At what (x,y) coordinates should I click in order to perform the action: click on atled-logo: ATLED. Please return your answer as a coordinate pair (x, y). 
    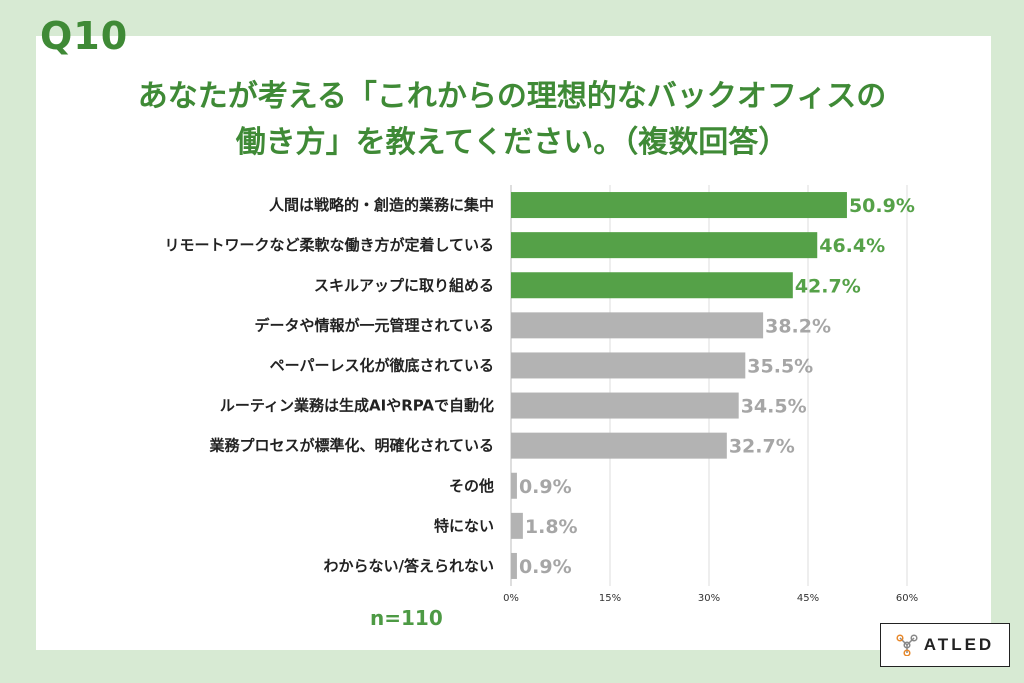
    Looking at the image, I should click on (945, 645).